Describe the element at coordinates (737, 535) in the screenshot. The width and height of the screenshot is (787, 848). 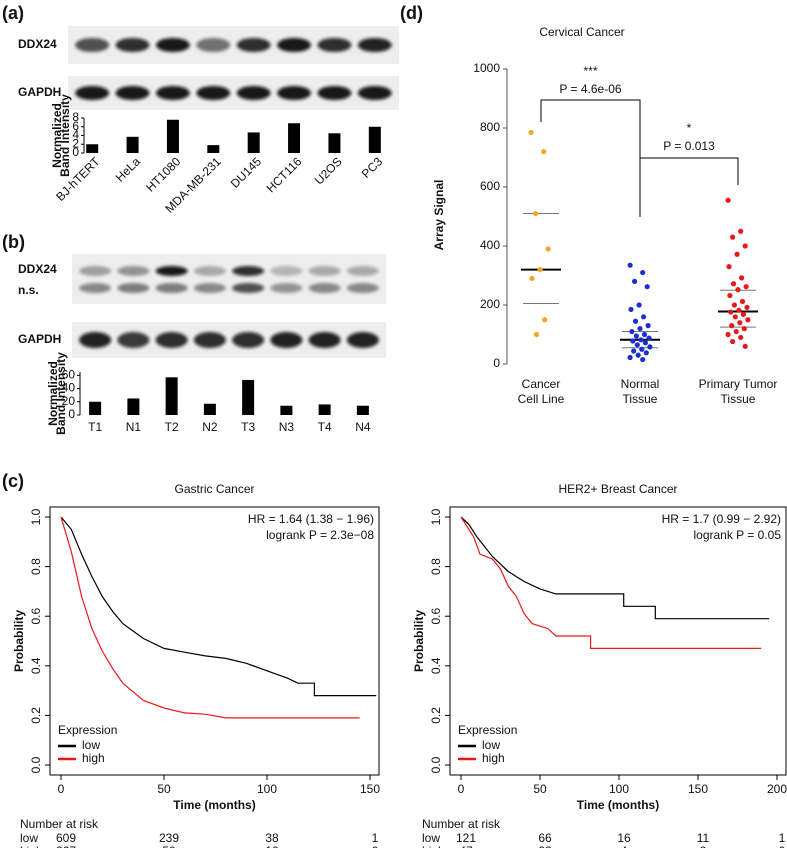
I see `annotation: logrank P = 0.05` at that location.